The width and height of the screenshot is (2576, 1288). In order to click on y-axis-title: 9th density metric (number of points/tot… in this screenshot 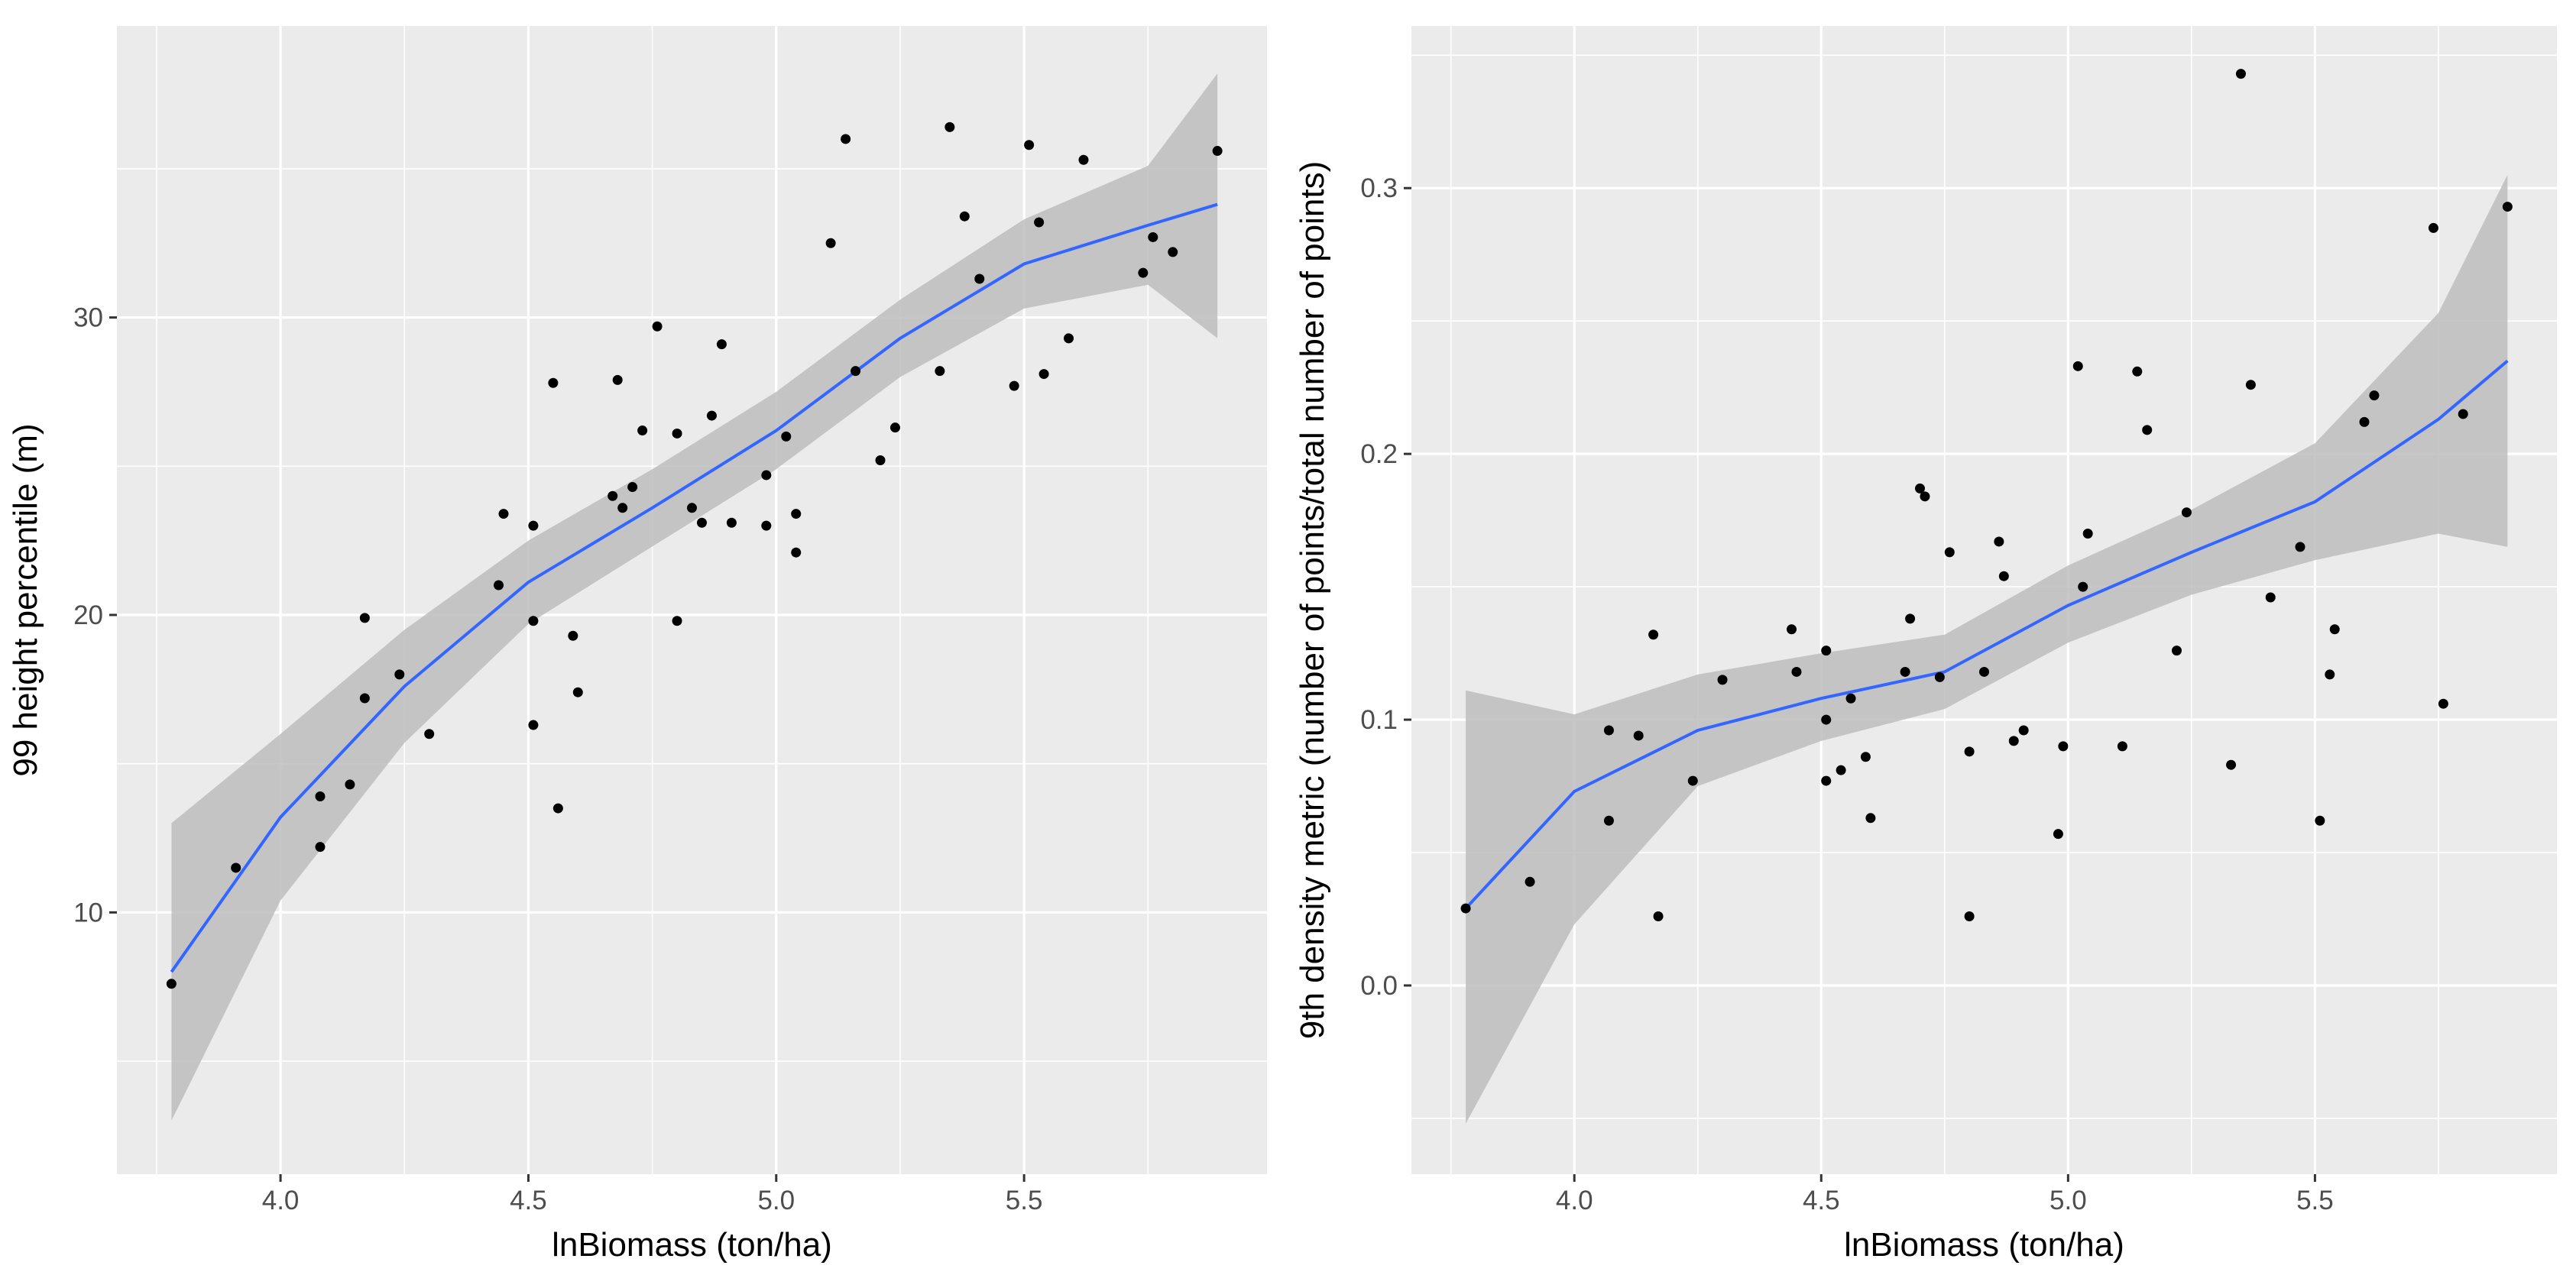, I will do `click(1313, 600)`.